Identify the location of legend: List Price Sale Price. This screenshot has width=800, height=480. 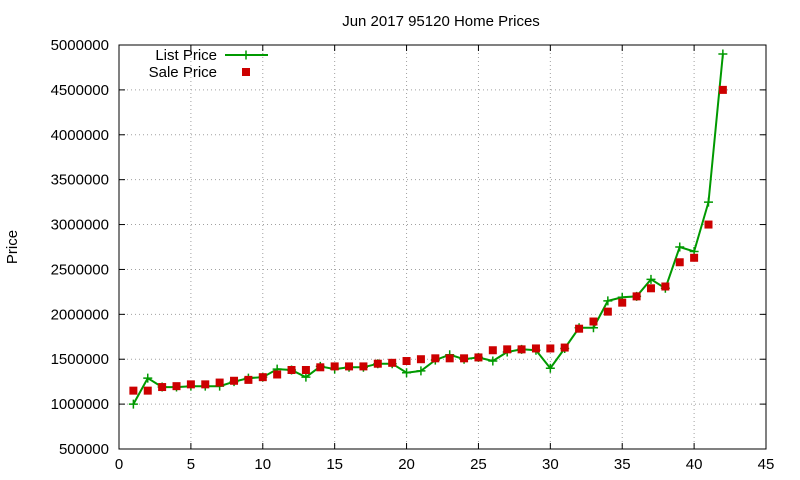
(208, 64).